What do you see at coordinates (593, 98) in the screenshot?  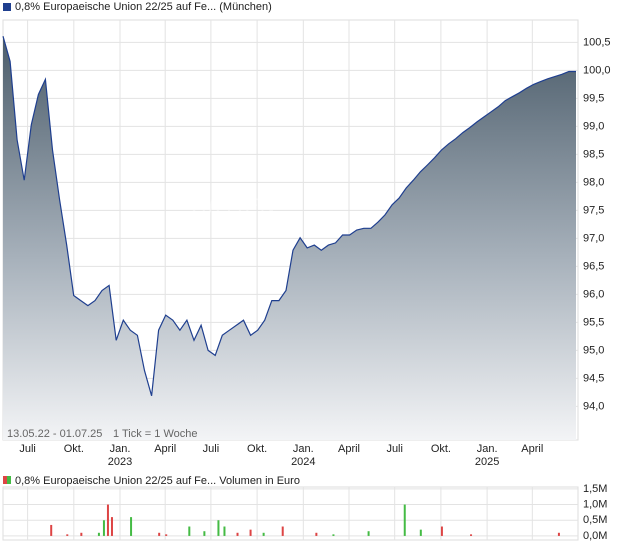 I see `y-tick-label: 99,5` at bounding box center [593, 98].